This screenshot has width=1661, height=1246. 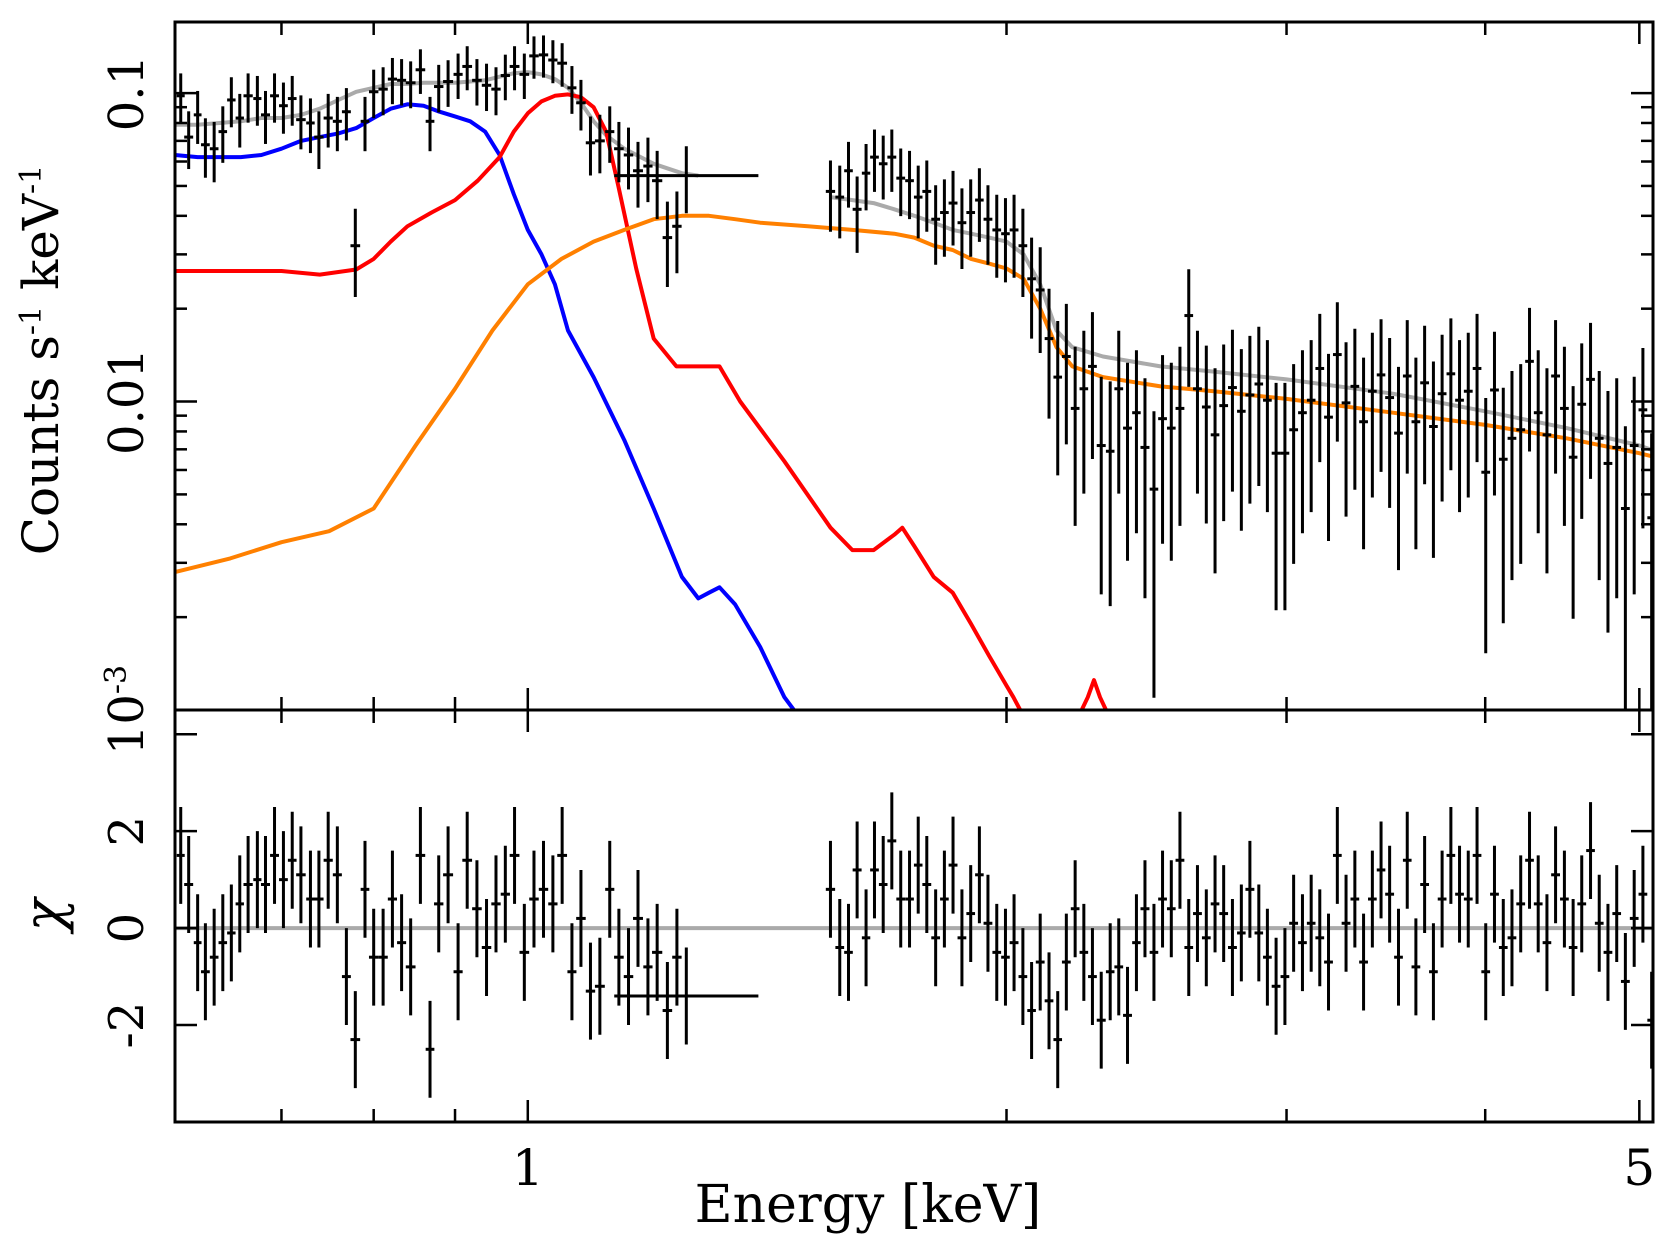 I want to click on x-tick-label: 5, so click(x=1639, y=1168).